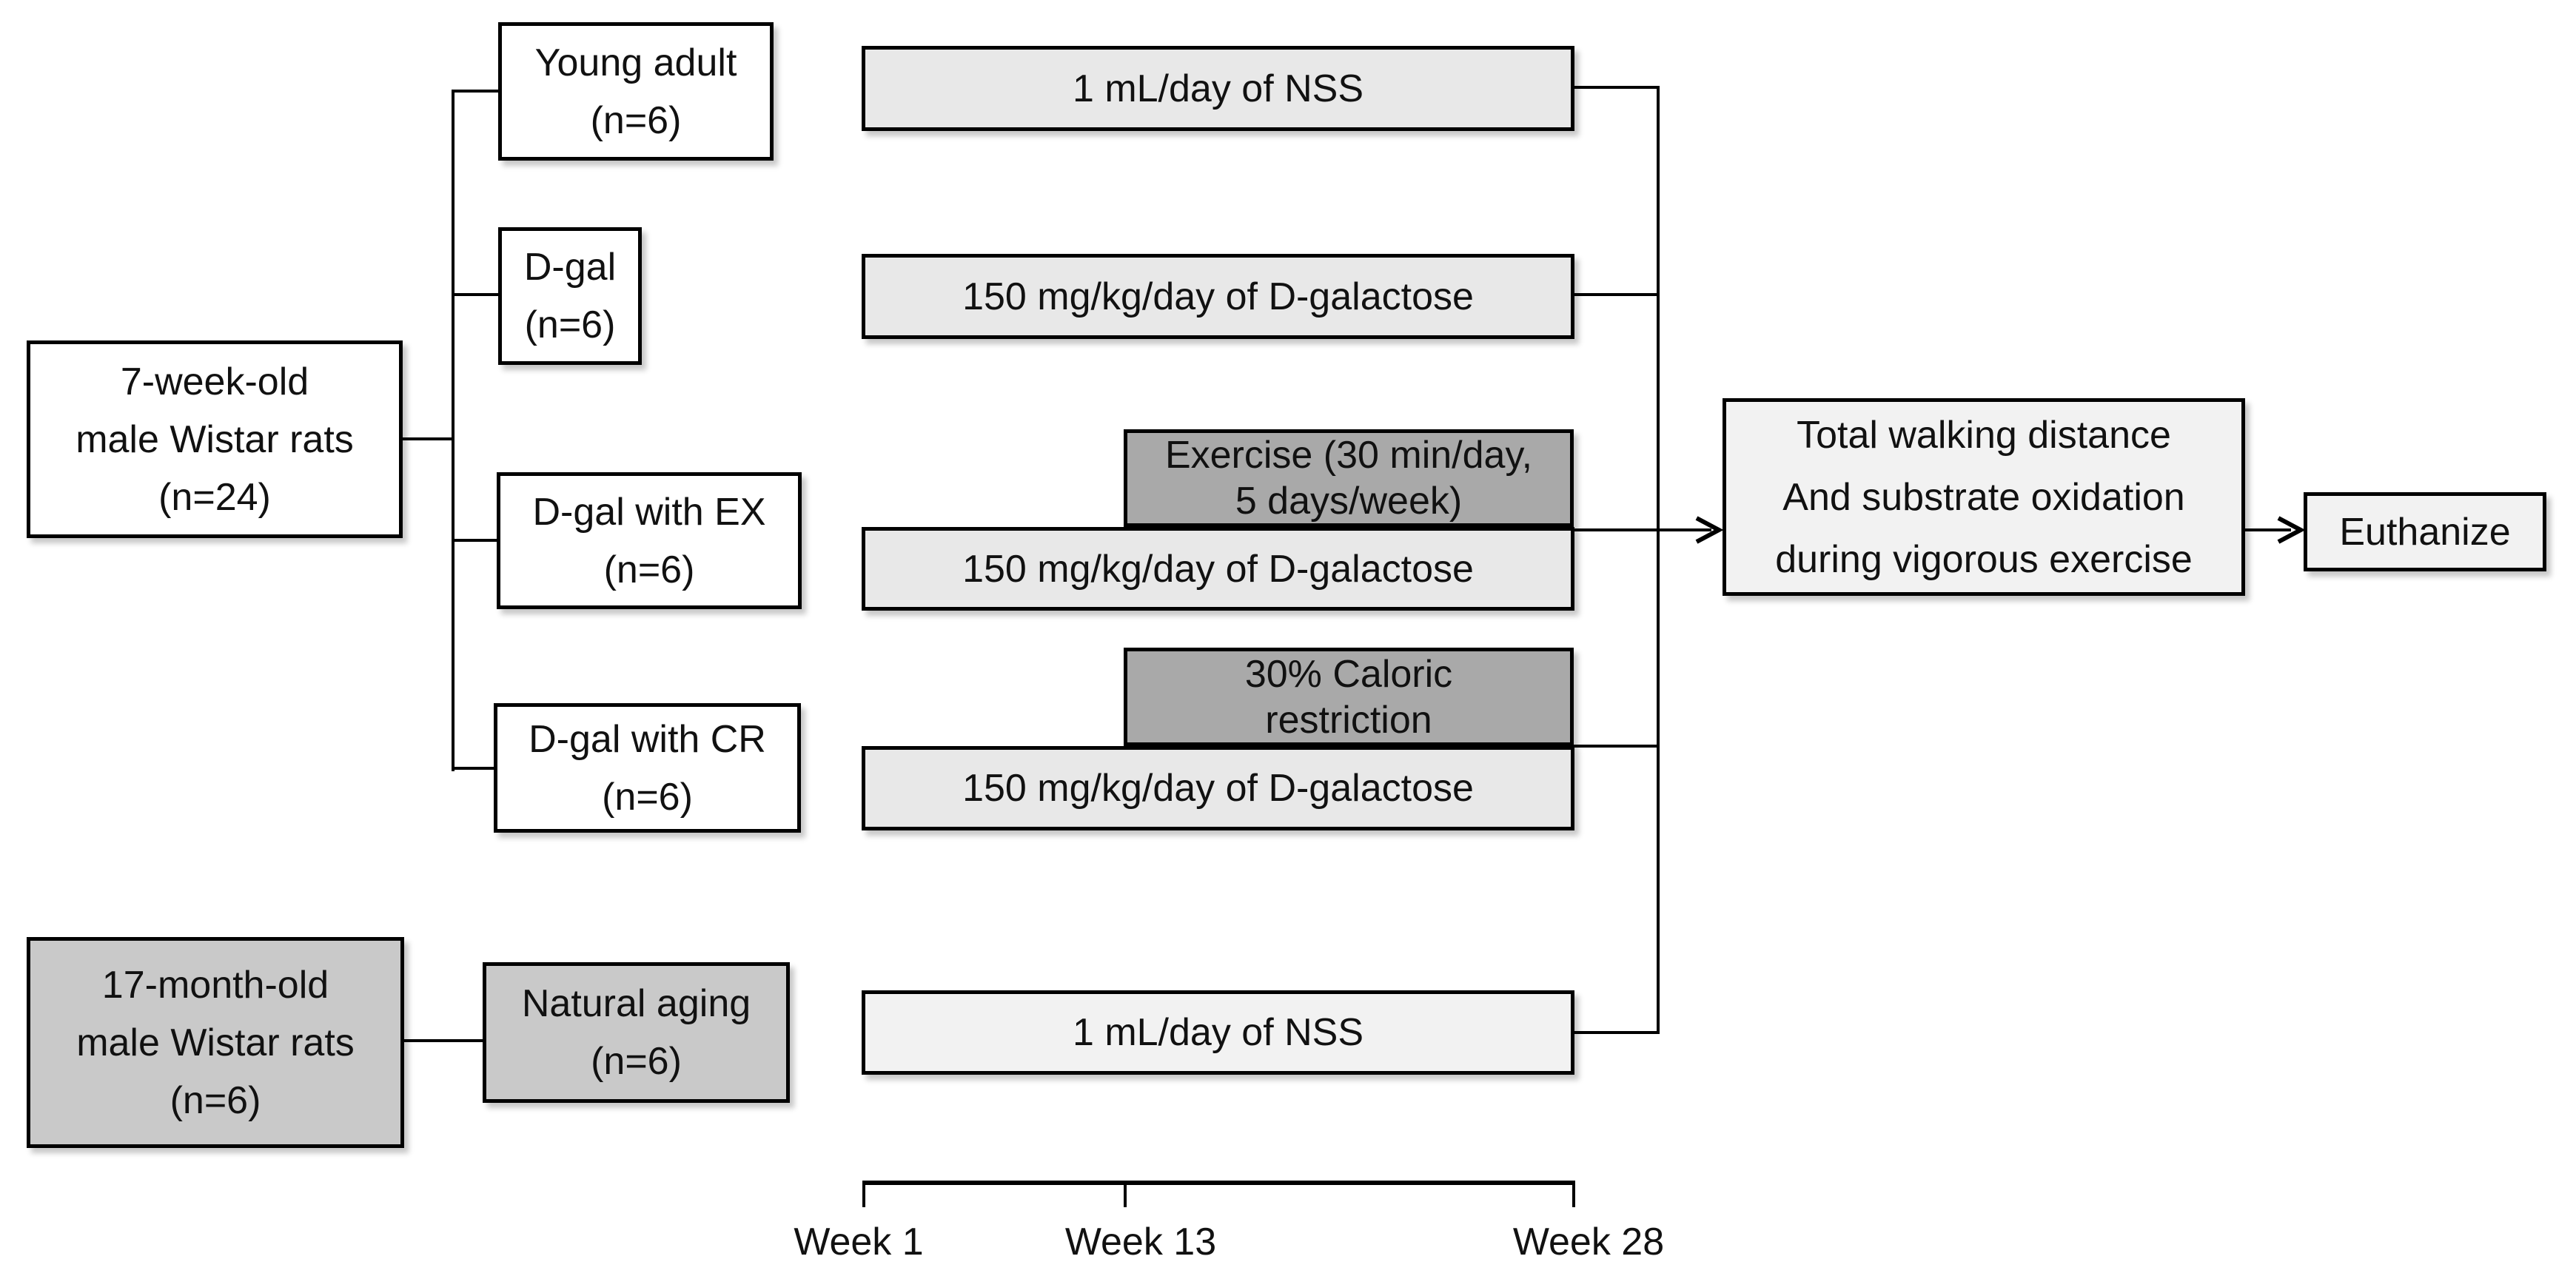 The image size is (2576, 1279). Describe the element at coordinates (570, 296) in the screenshot. I see `group-box-dgal: D-gal (n=6)` at that location.